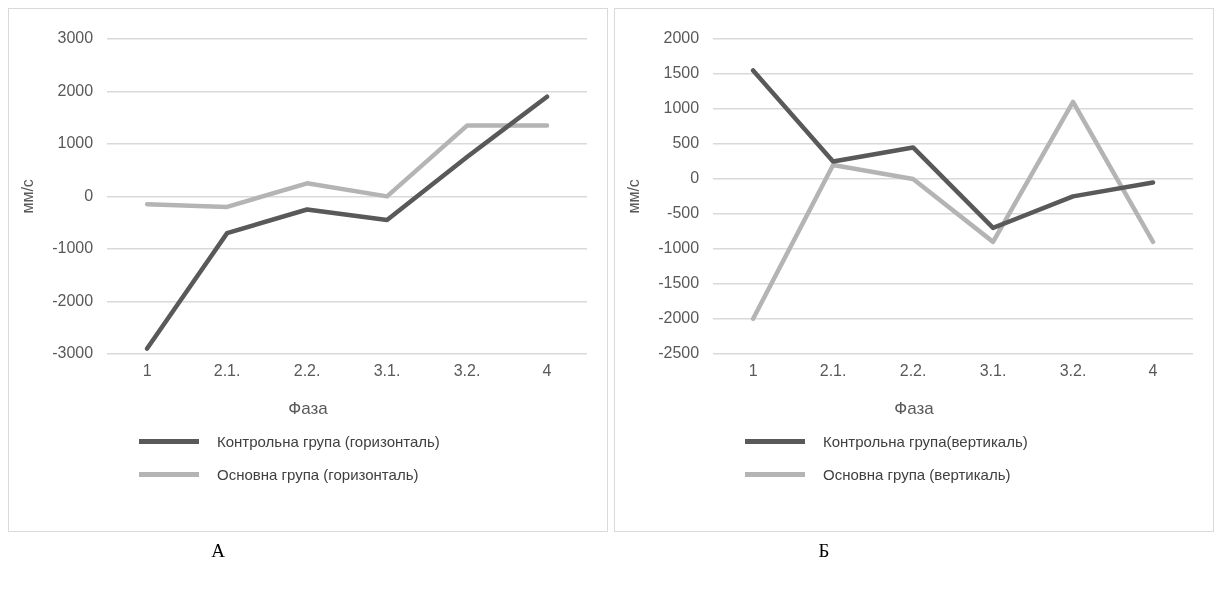 This screenshot has height=590, width=1226. I want to click on y-tick-label: -1500, so click(679, 283).